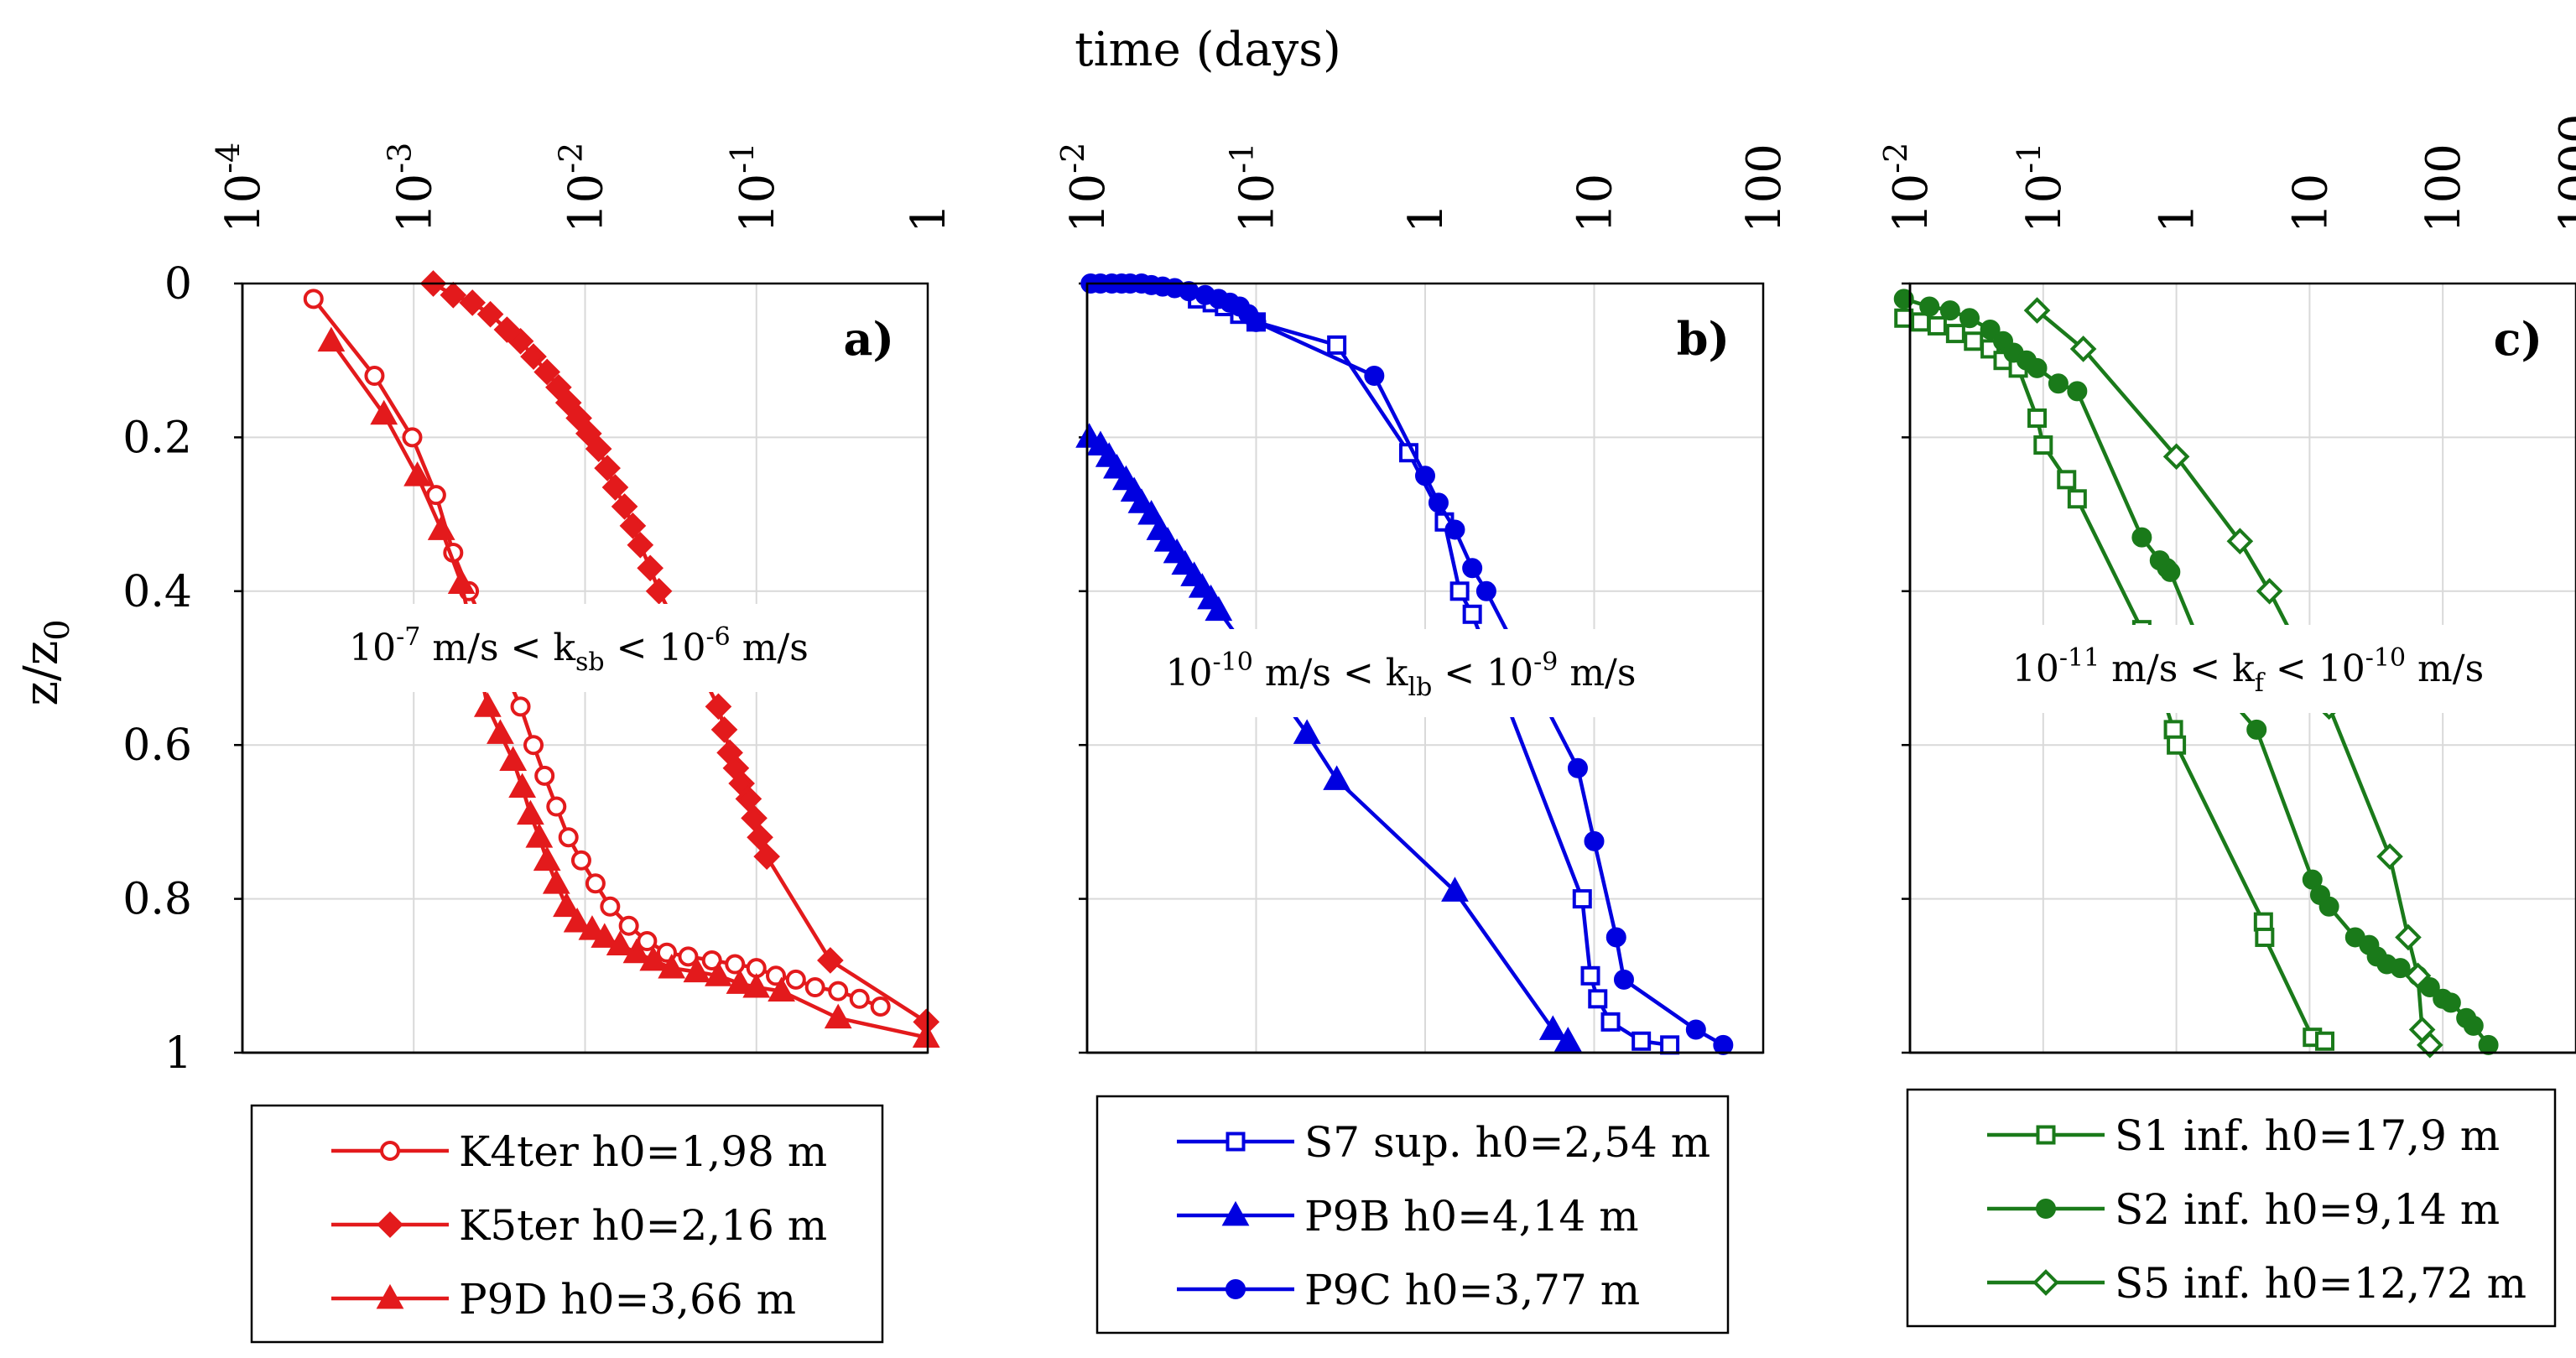 Image resolution: width=2576 pixels, height=1358 pixels. What do you see at coordinates (2248, 670) in the screenshot?
I see `permeability-annotation: 10-11 m/s < kf < 10-10 m/s` at bounding box center [2248, 670].